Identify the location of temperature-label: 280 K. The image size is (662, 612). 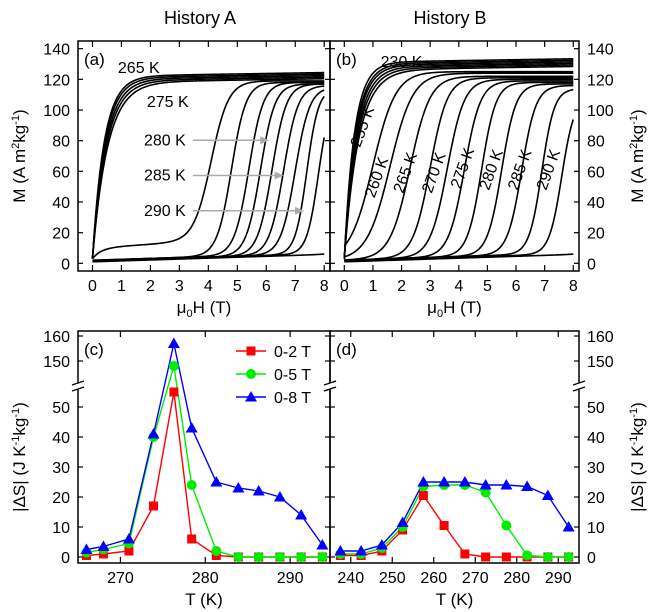
(165, 140).